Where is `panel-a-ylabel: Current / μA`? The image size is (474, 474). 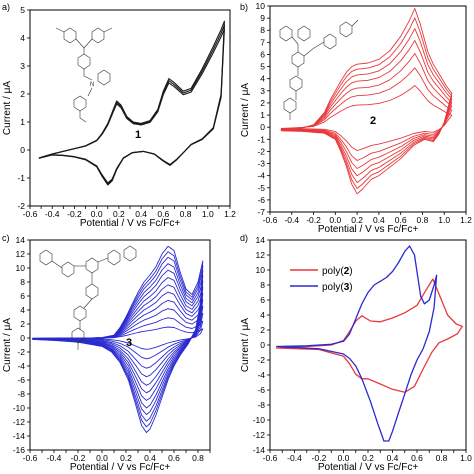 panel-a-ylabel: Current / μA is located at coordinates (7, 108).